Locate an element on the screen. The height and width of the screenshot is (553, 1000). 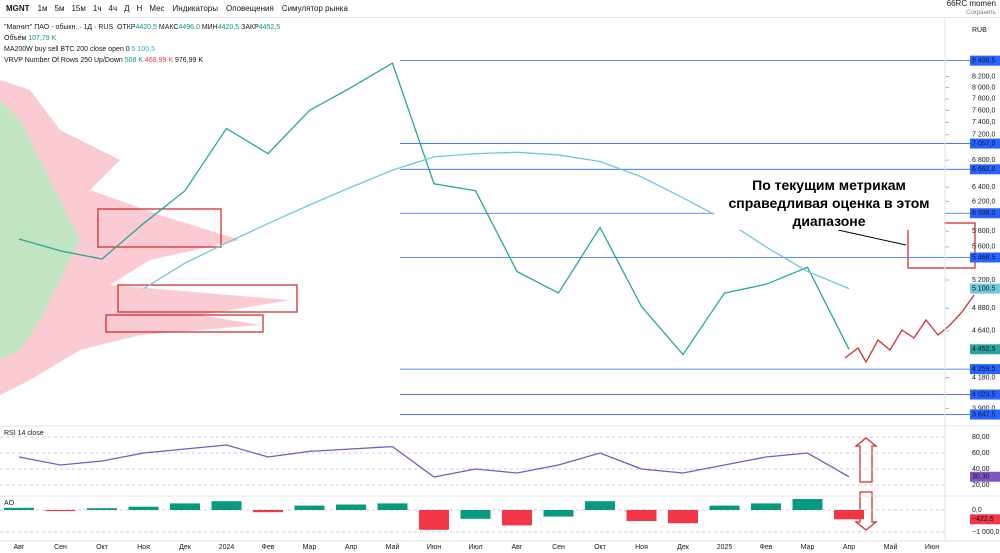
lbl: ОТКР is located at coordinates (126, 27).